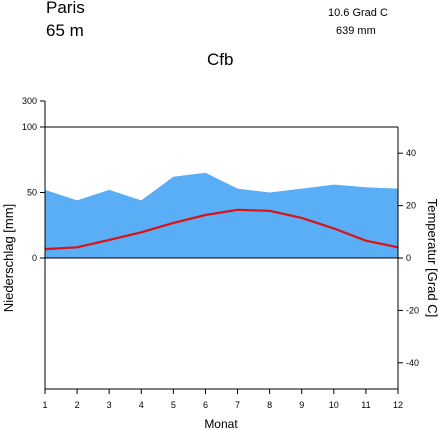 The image size is (439, 430). Describe the element at coordinates (220, 59) in the screenshot. I see `climate-class: Cfb` at that location.